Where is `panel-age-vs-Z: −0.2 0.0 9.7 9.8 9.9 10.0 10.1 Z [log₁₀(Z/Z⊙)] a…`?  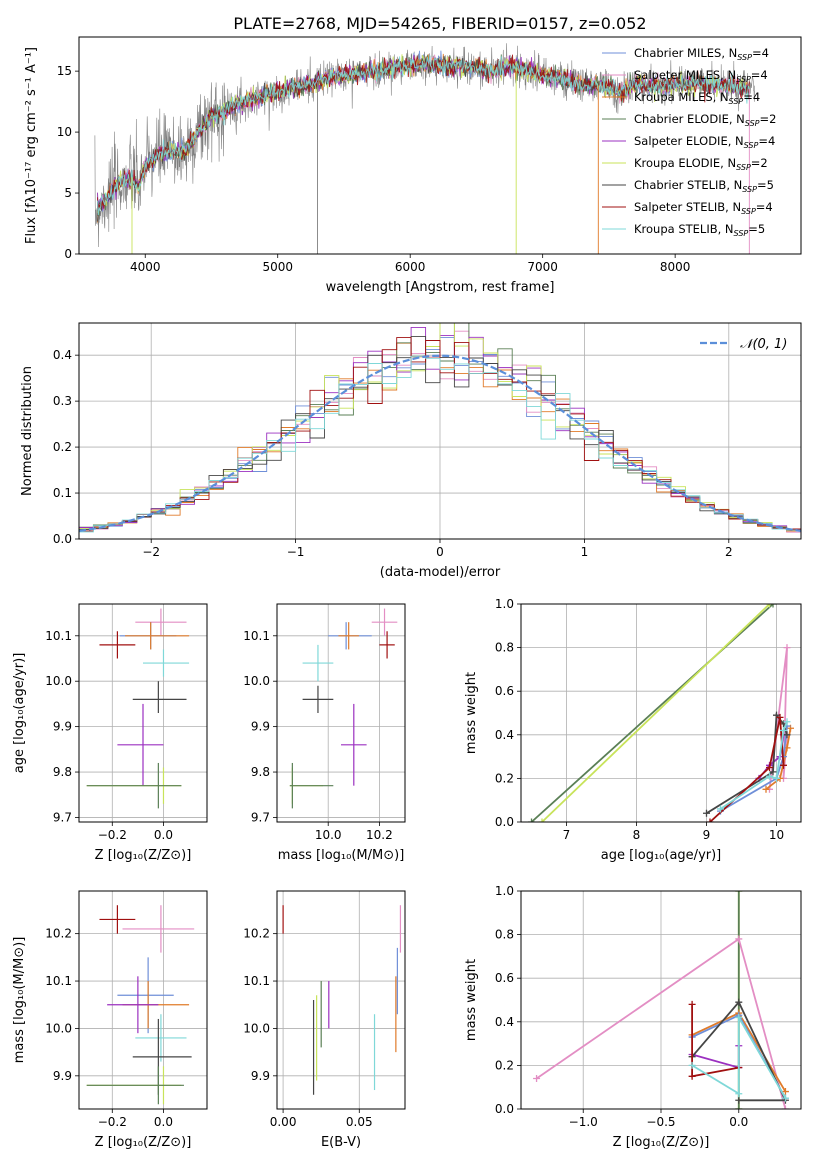 panel-age-vs-Z: −0.2 0.0 9.7 9.8 9.9 10.0 10.1 Z [log₁₀(Z/Z⊙)] a… is located at coordinates (110, 733).